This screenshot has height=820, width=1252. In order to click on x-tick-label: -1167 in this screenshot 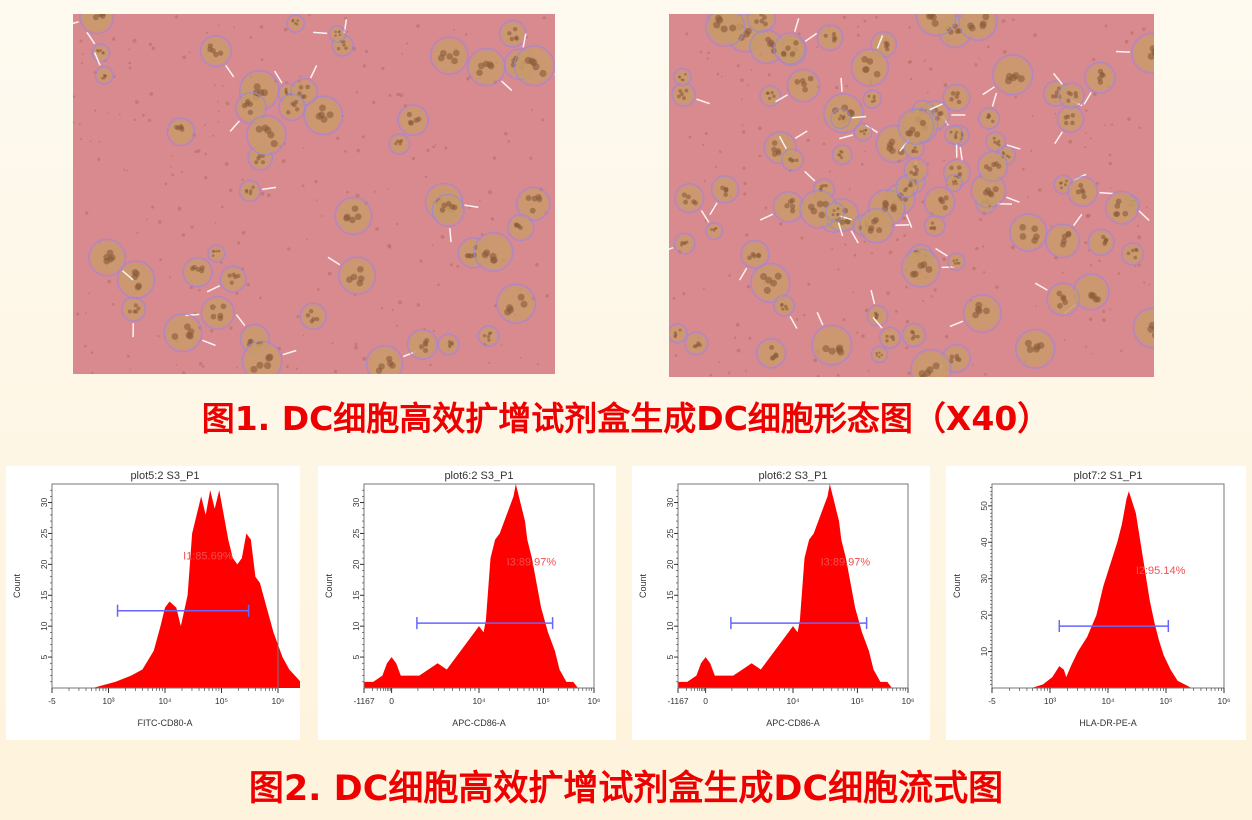, I will do `click(363, 701)`.